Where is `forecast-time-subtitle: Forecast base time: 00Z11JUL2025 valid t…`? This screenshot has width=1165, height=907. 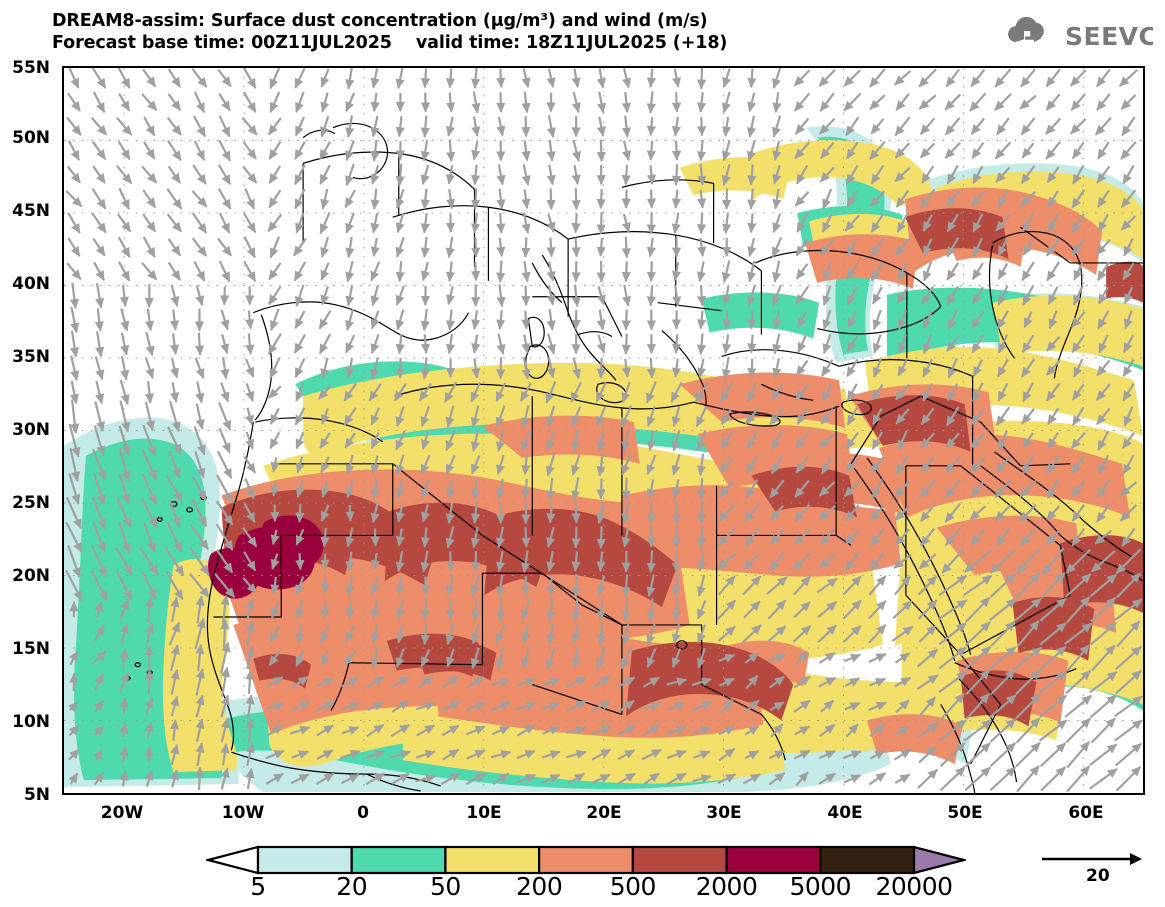
forecast-time-subtitle: Forecast base time: 00Z11JUL2025 valid t… is located at coordinates (390, 43).